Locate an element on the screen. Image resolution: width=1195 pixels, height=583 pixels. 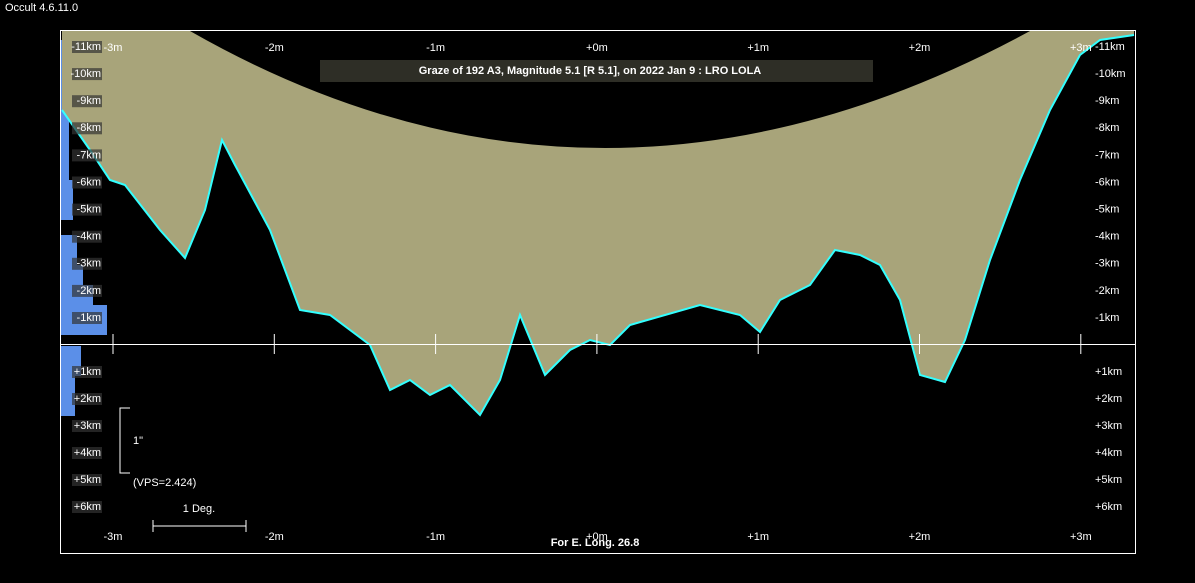
y-label-right: -6km is located at coordinates (1107, 182).